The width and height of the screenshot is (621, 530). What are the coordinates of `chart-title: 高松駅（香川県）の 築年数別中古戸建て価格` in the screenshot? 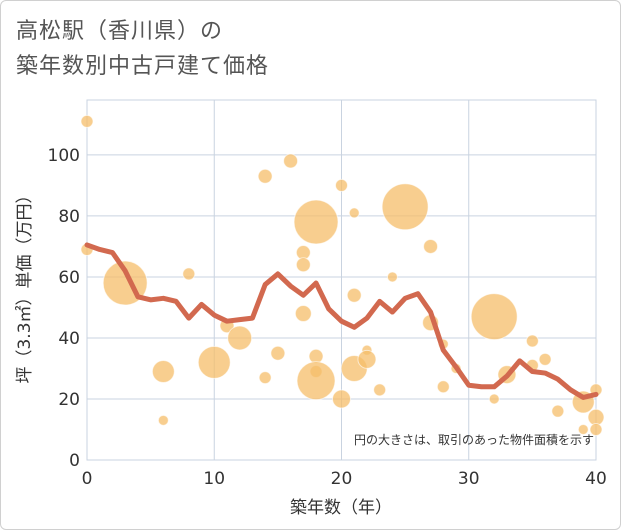 It's located at (142, 49).